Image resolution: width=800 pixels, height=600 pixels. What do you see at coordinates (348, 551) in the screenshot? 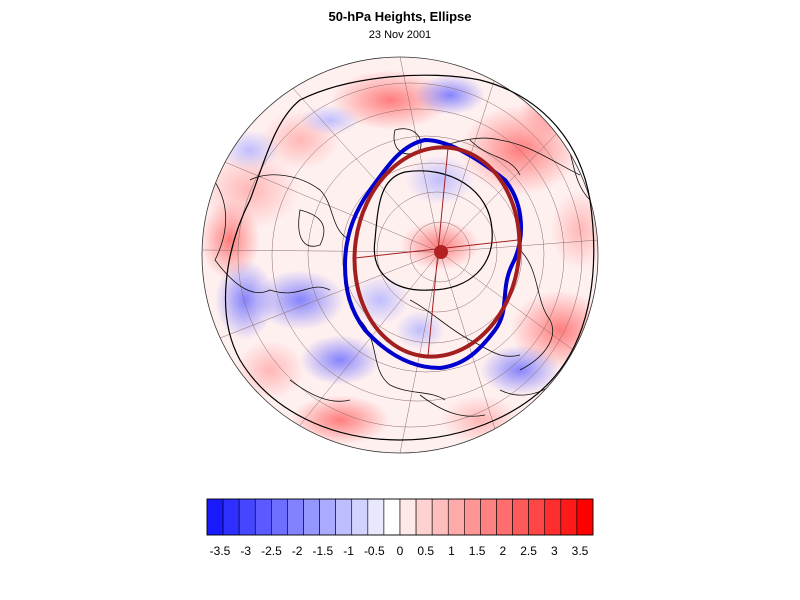
I see `colorbar-tick-label: -1` at bounding box center [348, 551].